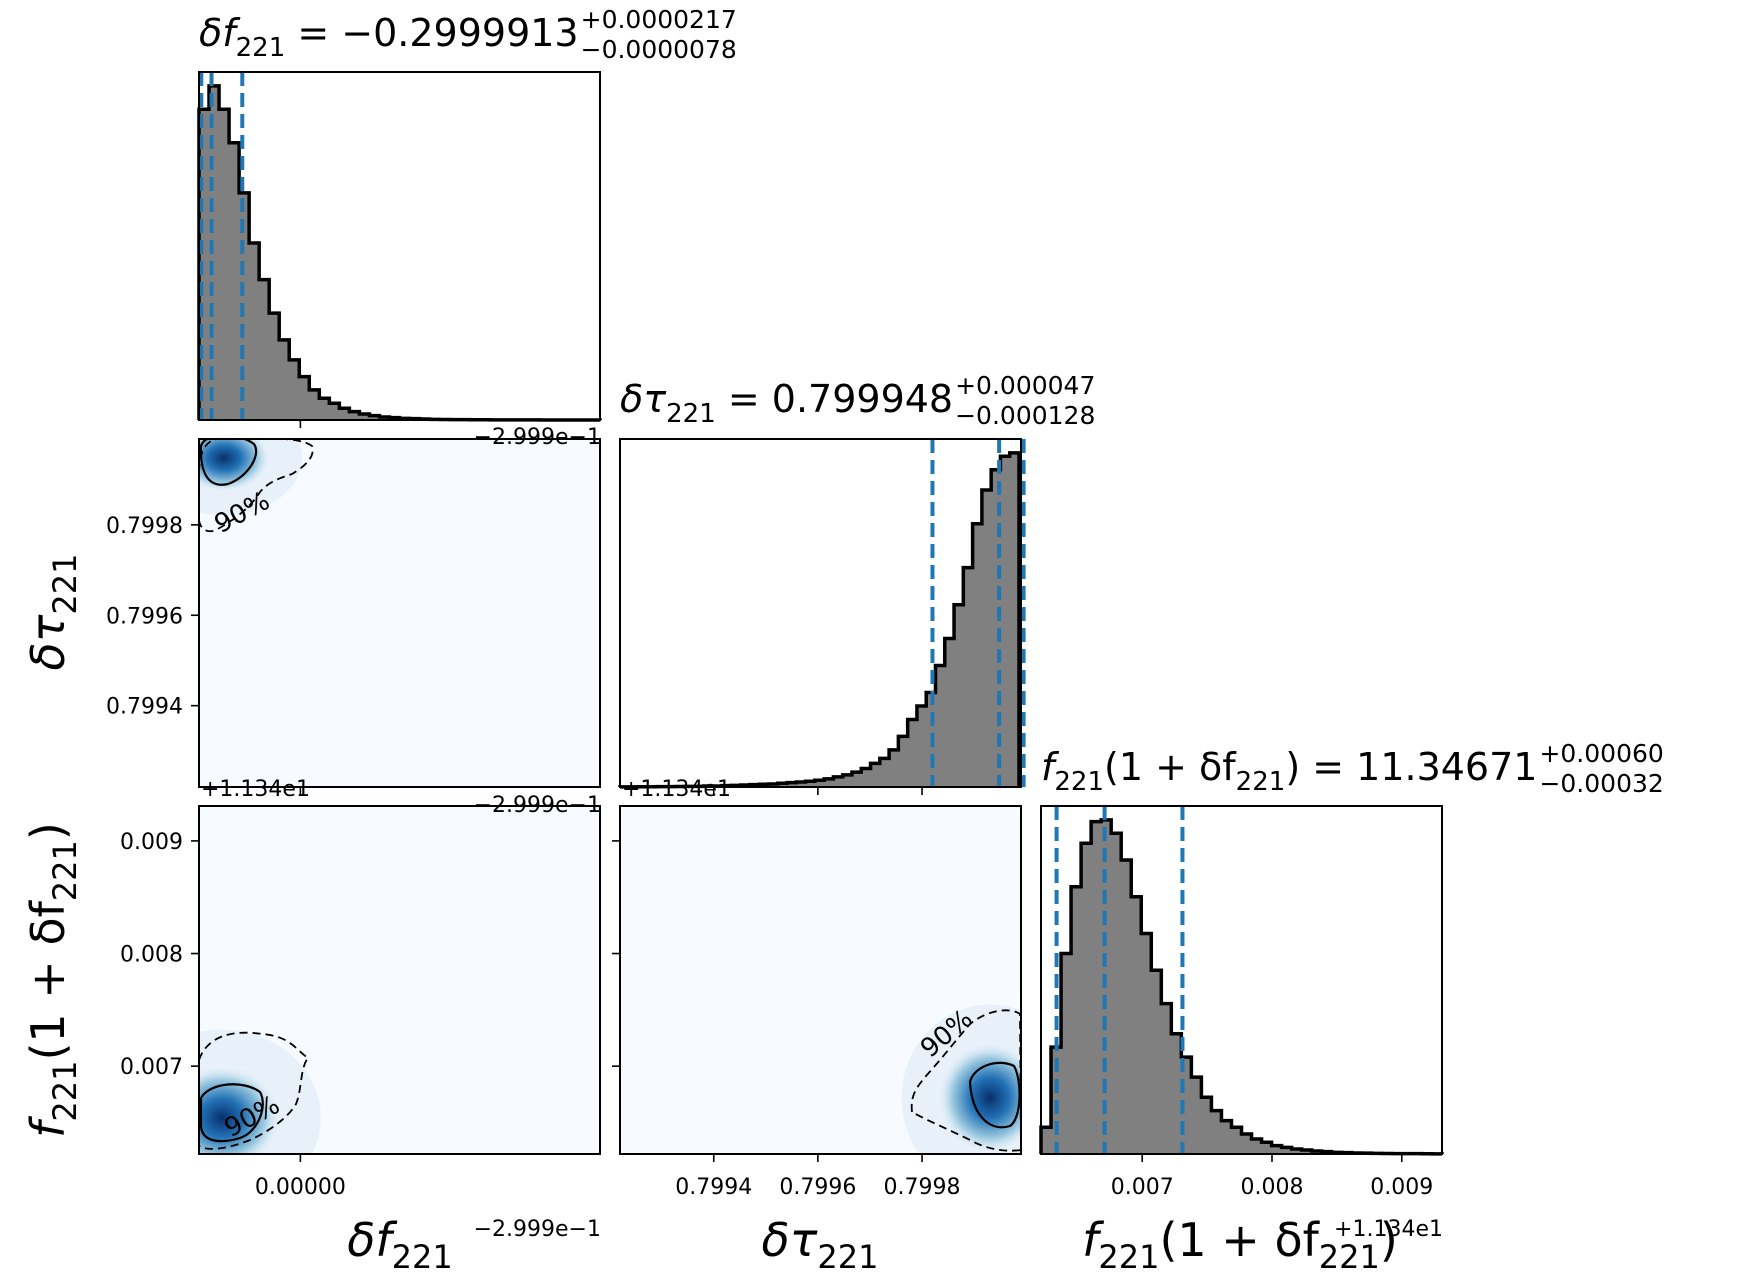 The width and height of the screenshot is (1740, 1278). Describe the element at coordinates (1025, 415) in the screenshot. I see `title-delta-tau221-minus: −0.000128` at that location.